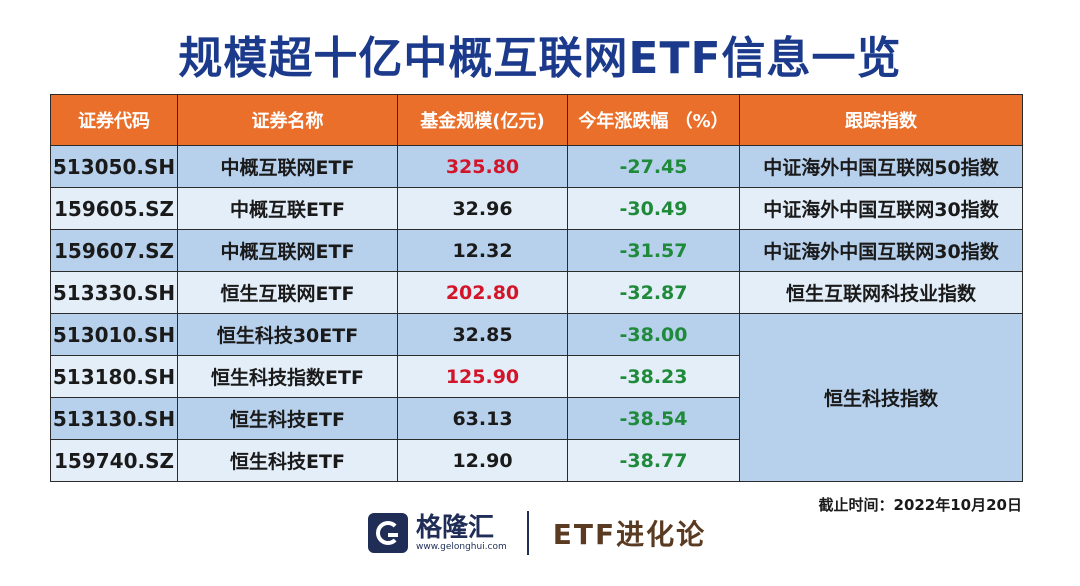 This screenshot has height=586, width=1080. Describe the element at coordinates (881, 120) in the screenshot. I see `header-index: 跟踪指数` at that location.